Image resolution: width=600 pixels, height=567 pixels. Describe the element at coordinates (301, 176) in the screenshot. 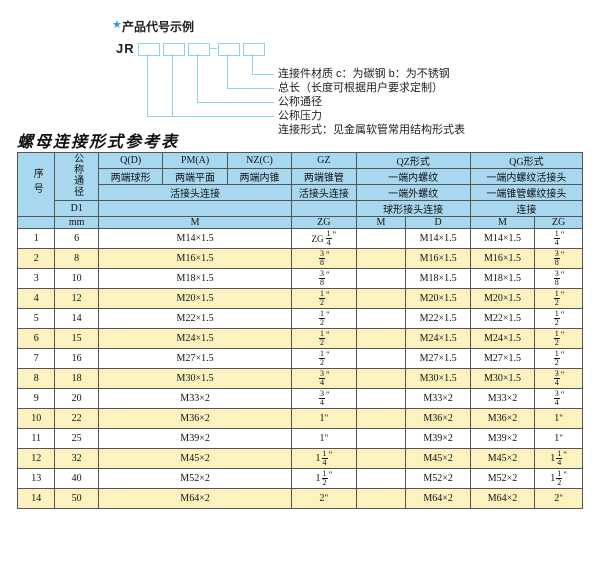

I see `header-row-end: 两端球形 两端平面 两端内锥 两端锥管 一端内螺纹 一端内螺纹活接头` at that location.